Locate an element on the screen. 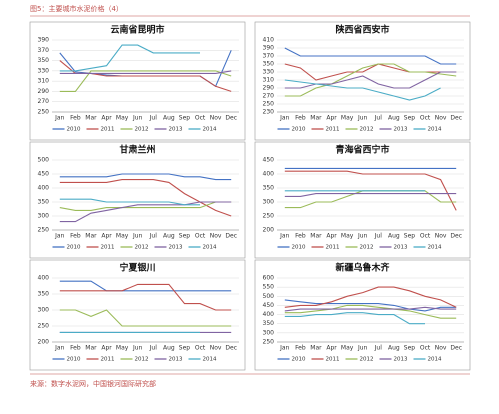 The image size is (499, 414). y-tick-label: 600 is located at coordinates (269, 278).